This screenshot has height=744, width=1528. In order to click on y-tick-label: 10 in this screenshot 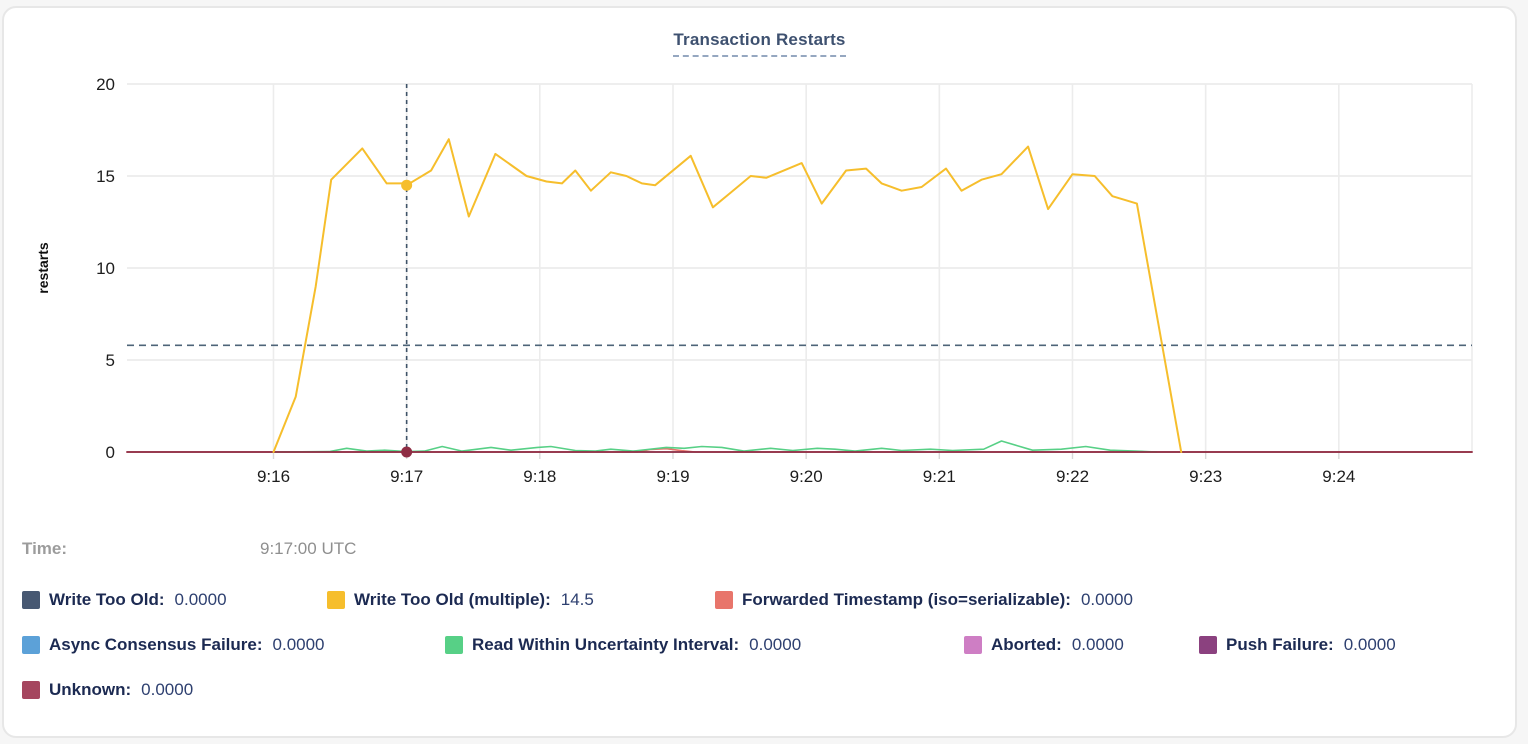, I will do `click(105, 268)`.